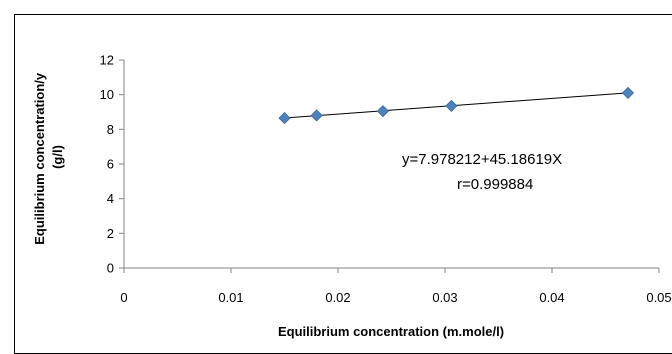 Image resolution: width=672 pixels, height=354 pixels. I want to click on x-tick-label: 0.03, so click(444, 297).